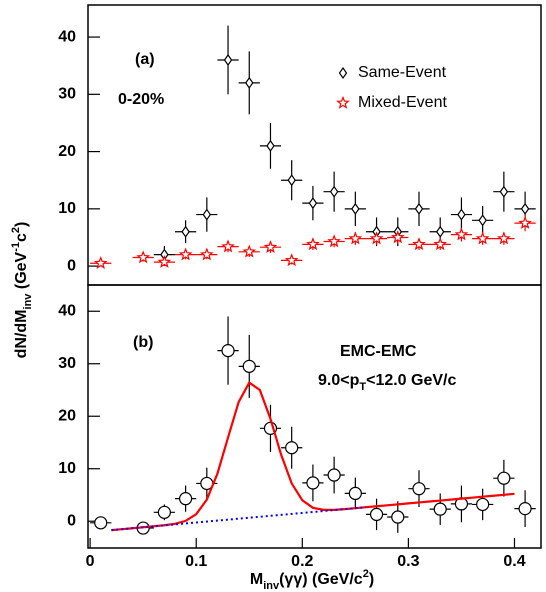 The width and height of the screenshot is (546, 592). I want to click on annotation-part: <12.0 GeV/c, so click(411, 380).